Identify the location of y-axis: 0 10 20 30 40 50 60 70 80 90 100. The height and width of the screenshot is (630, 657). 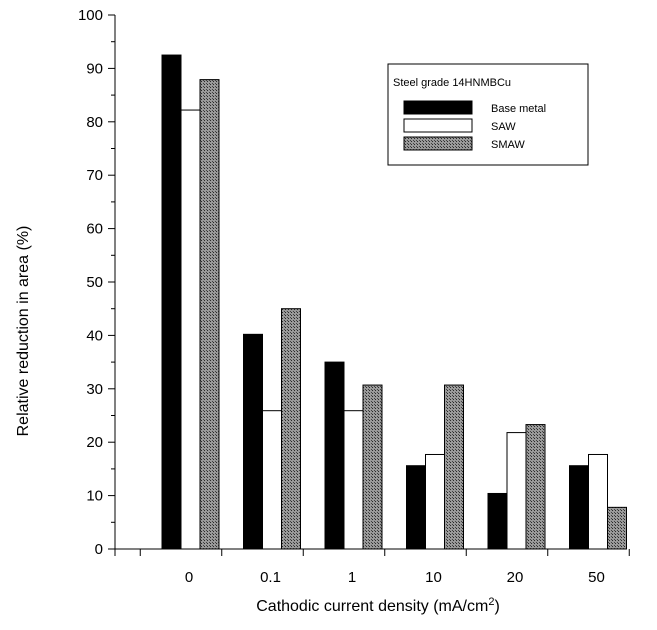
(97, 282).